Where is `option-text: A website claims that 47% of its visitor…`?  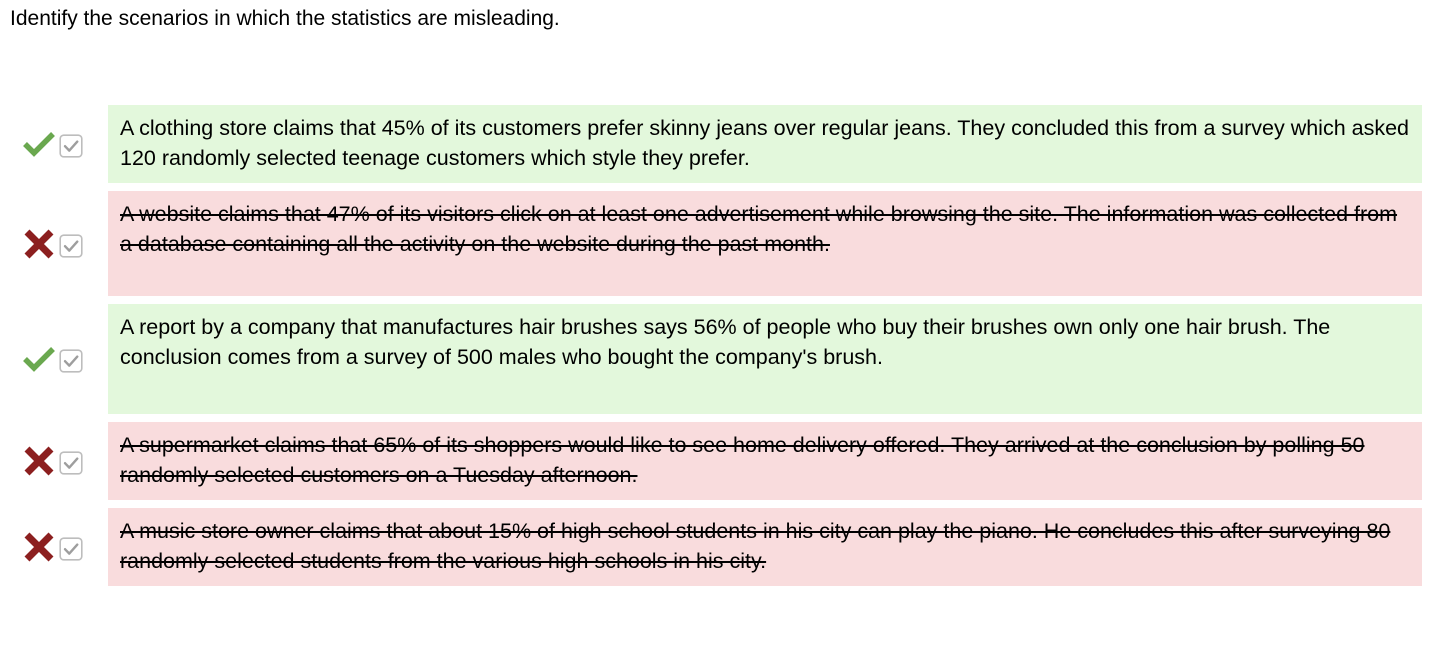
option-text: A website claims that 47% of its visitor… is located at coordinates (765, 243).